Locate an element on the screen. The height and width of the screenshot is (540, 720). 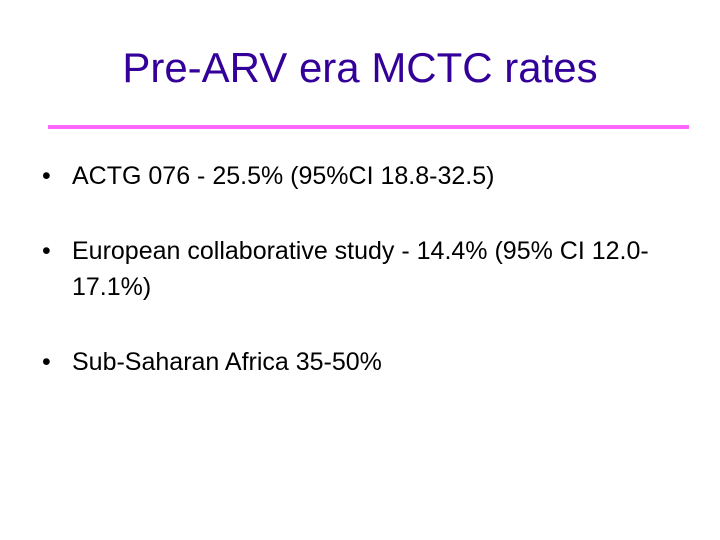
bullet-item-actg: • ACTG 076 - 25.5% (95%CI 18.8-32.5) is located at coordinates (372, 176).